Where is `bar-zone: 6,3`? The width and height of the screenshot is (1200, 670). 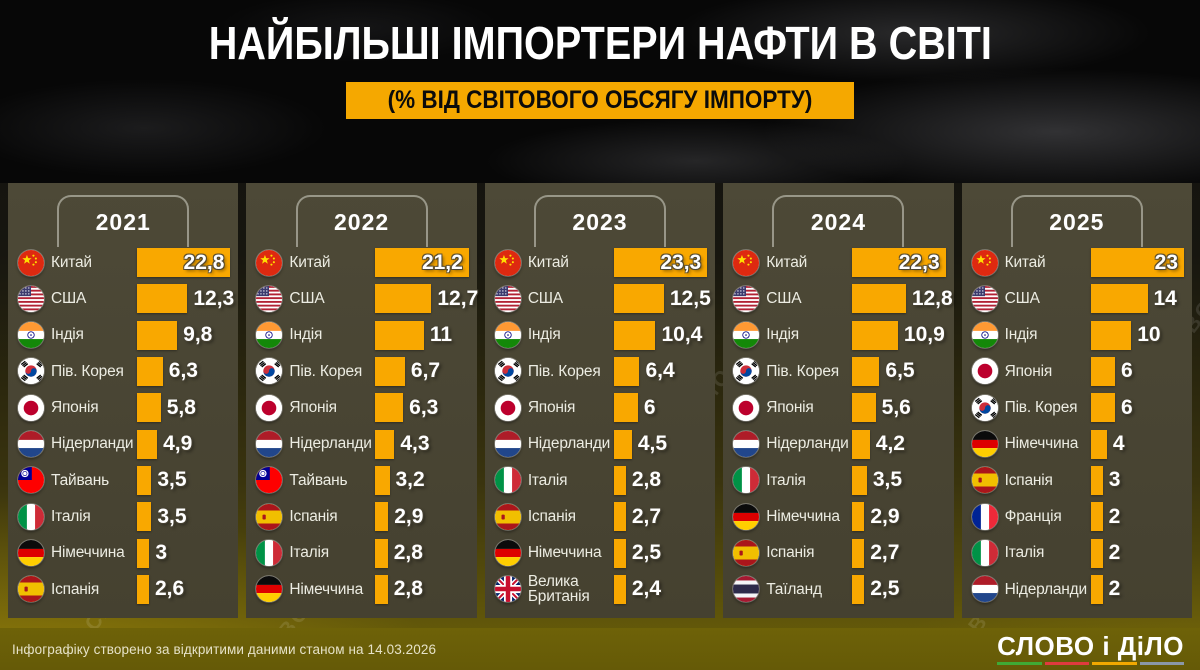
bar-zone: 6,3 is located at coordinates (421, 408).